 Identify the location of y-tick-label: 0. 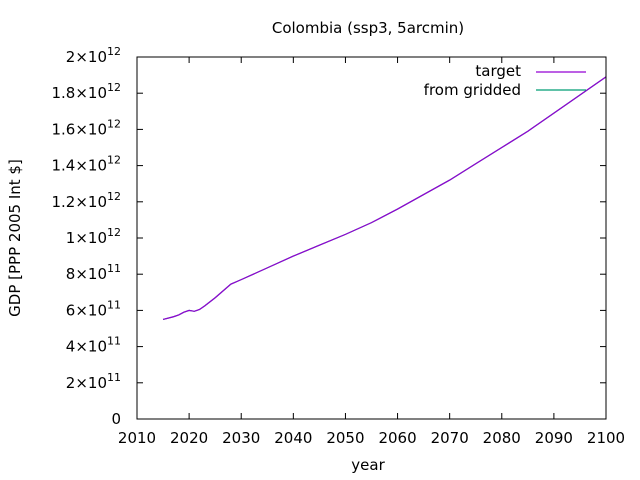
(116, 419).